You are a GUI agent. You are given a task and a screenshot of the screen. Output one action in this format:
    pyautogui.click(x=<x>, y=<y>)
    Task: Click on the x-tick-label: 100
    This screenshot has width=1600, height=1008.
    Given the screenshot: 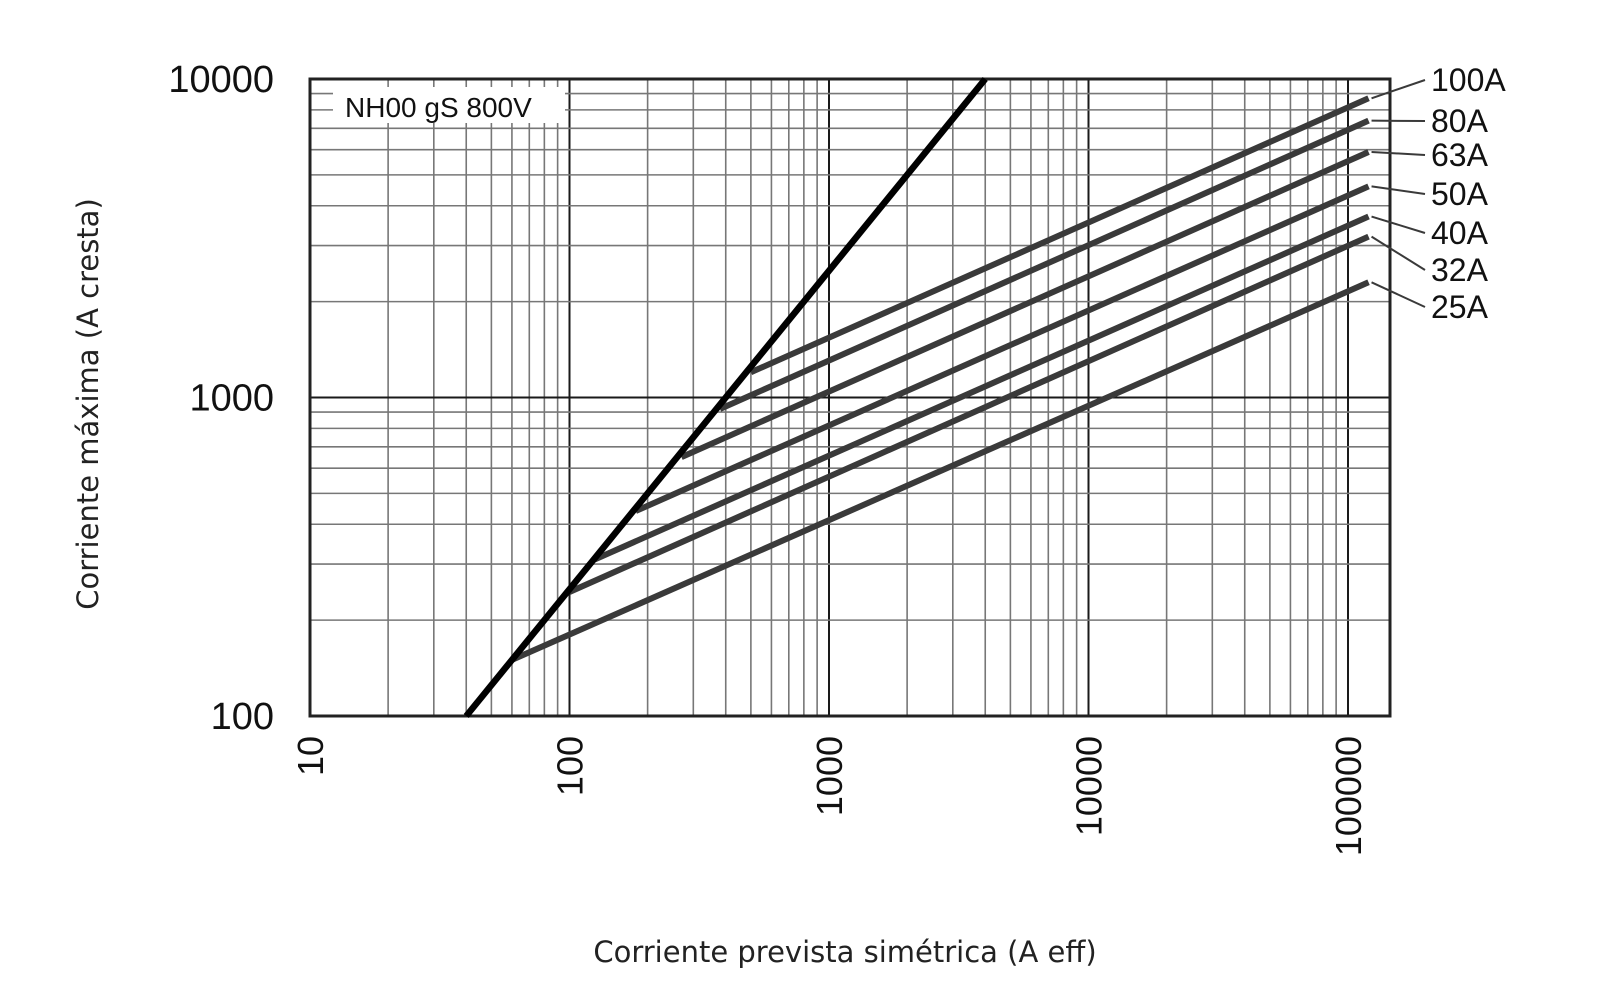 What is the action you would take?
    pyautogui.click(x=570, y=766)
    